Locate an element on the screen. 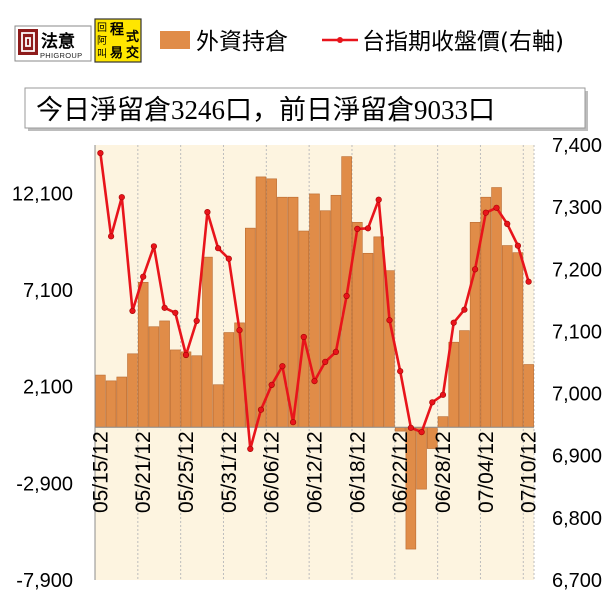  y-left-axis-labels: -7,900 -2,900 2,100 7,100 12,100 is located at coordinates (42, 387).